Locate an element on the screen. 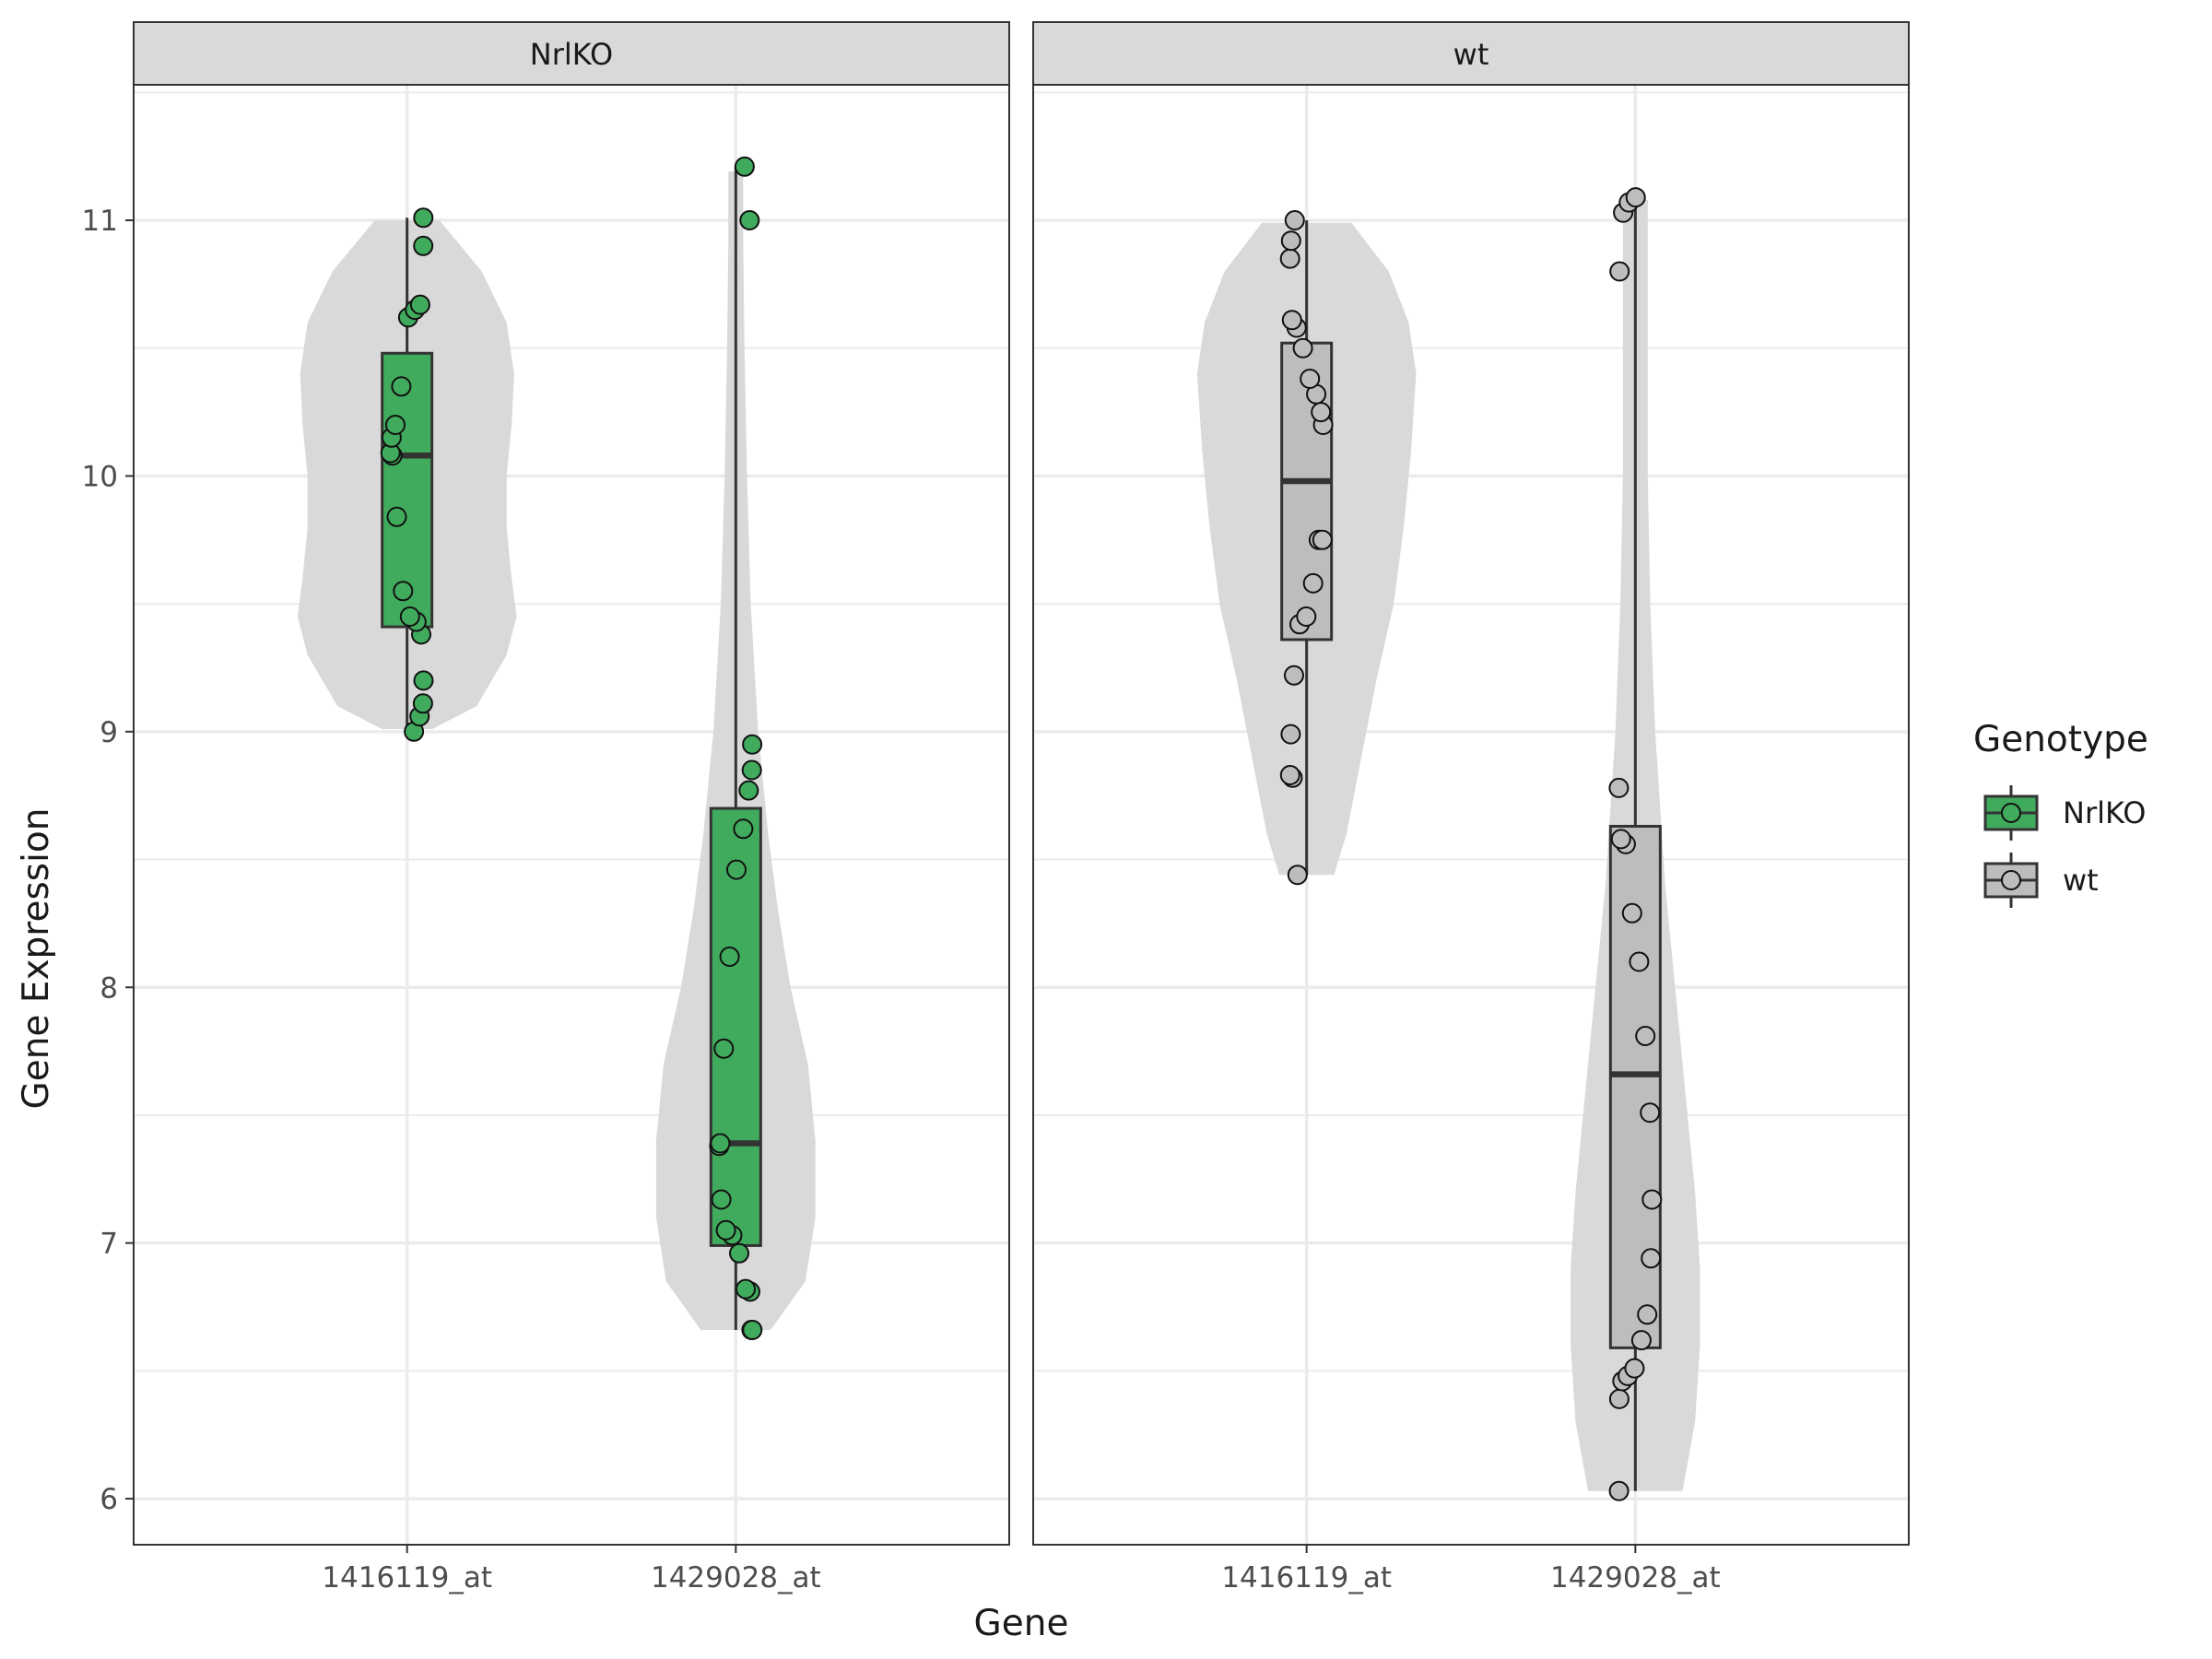 This screenshot has height=1659, width=2212. x-axis-ticks: 1416119_at 1429028_at 1416119_at 1429028_at is located at coordinates (1021, 1569).